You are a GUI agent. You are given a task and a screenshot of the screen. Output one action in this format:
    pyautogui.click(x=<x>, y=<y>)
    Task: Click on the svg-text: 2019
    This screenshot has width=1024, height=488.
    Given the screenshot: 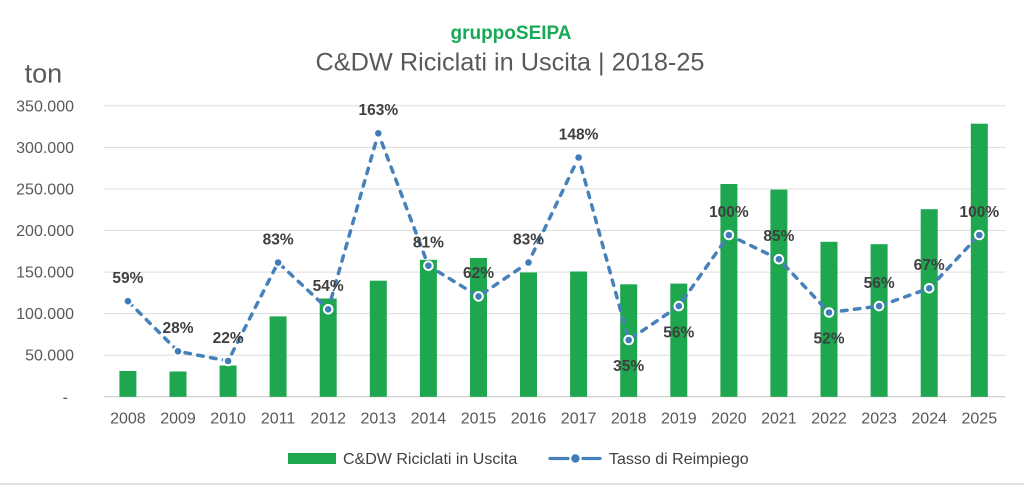 What is the action you would take?
    pyautogui.click(x=679, y=418)
    